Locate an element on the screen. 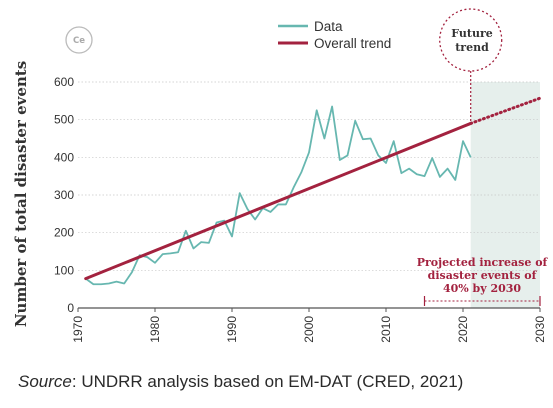 The width and height of the screenshot is (553, 408). projection-text-line-1: Projected increase of is located at coordinates (483, 262).